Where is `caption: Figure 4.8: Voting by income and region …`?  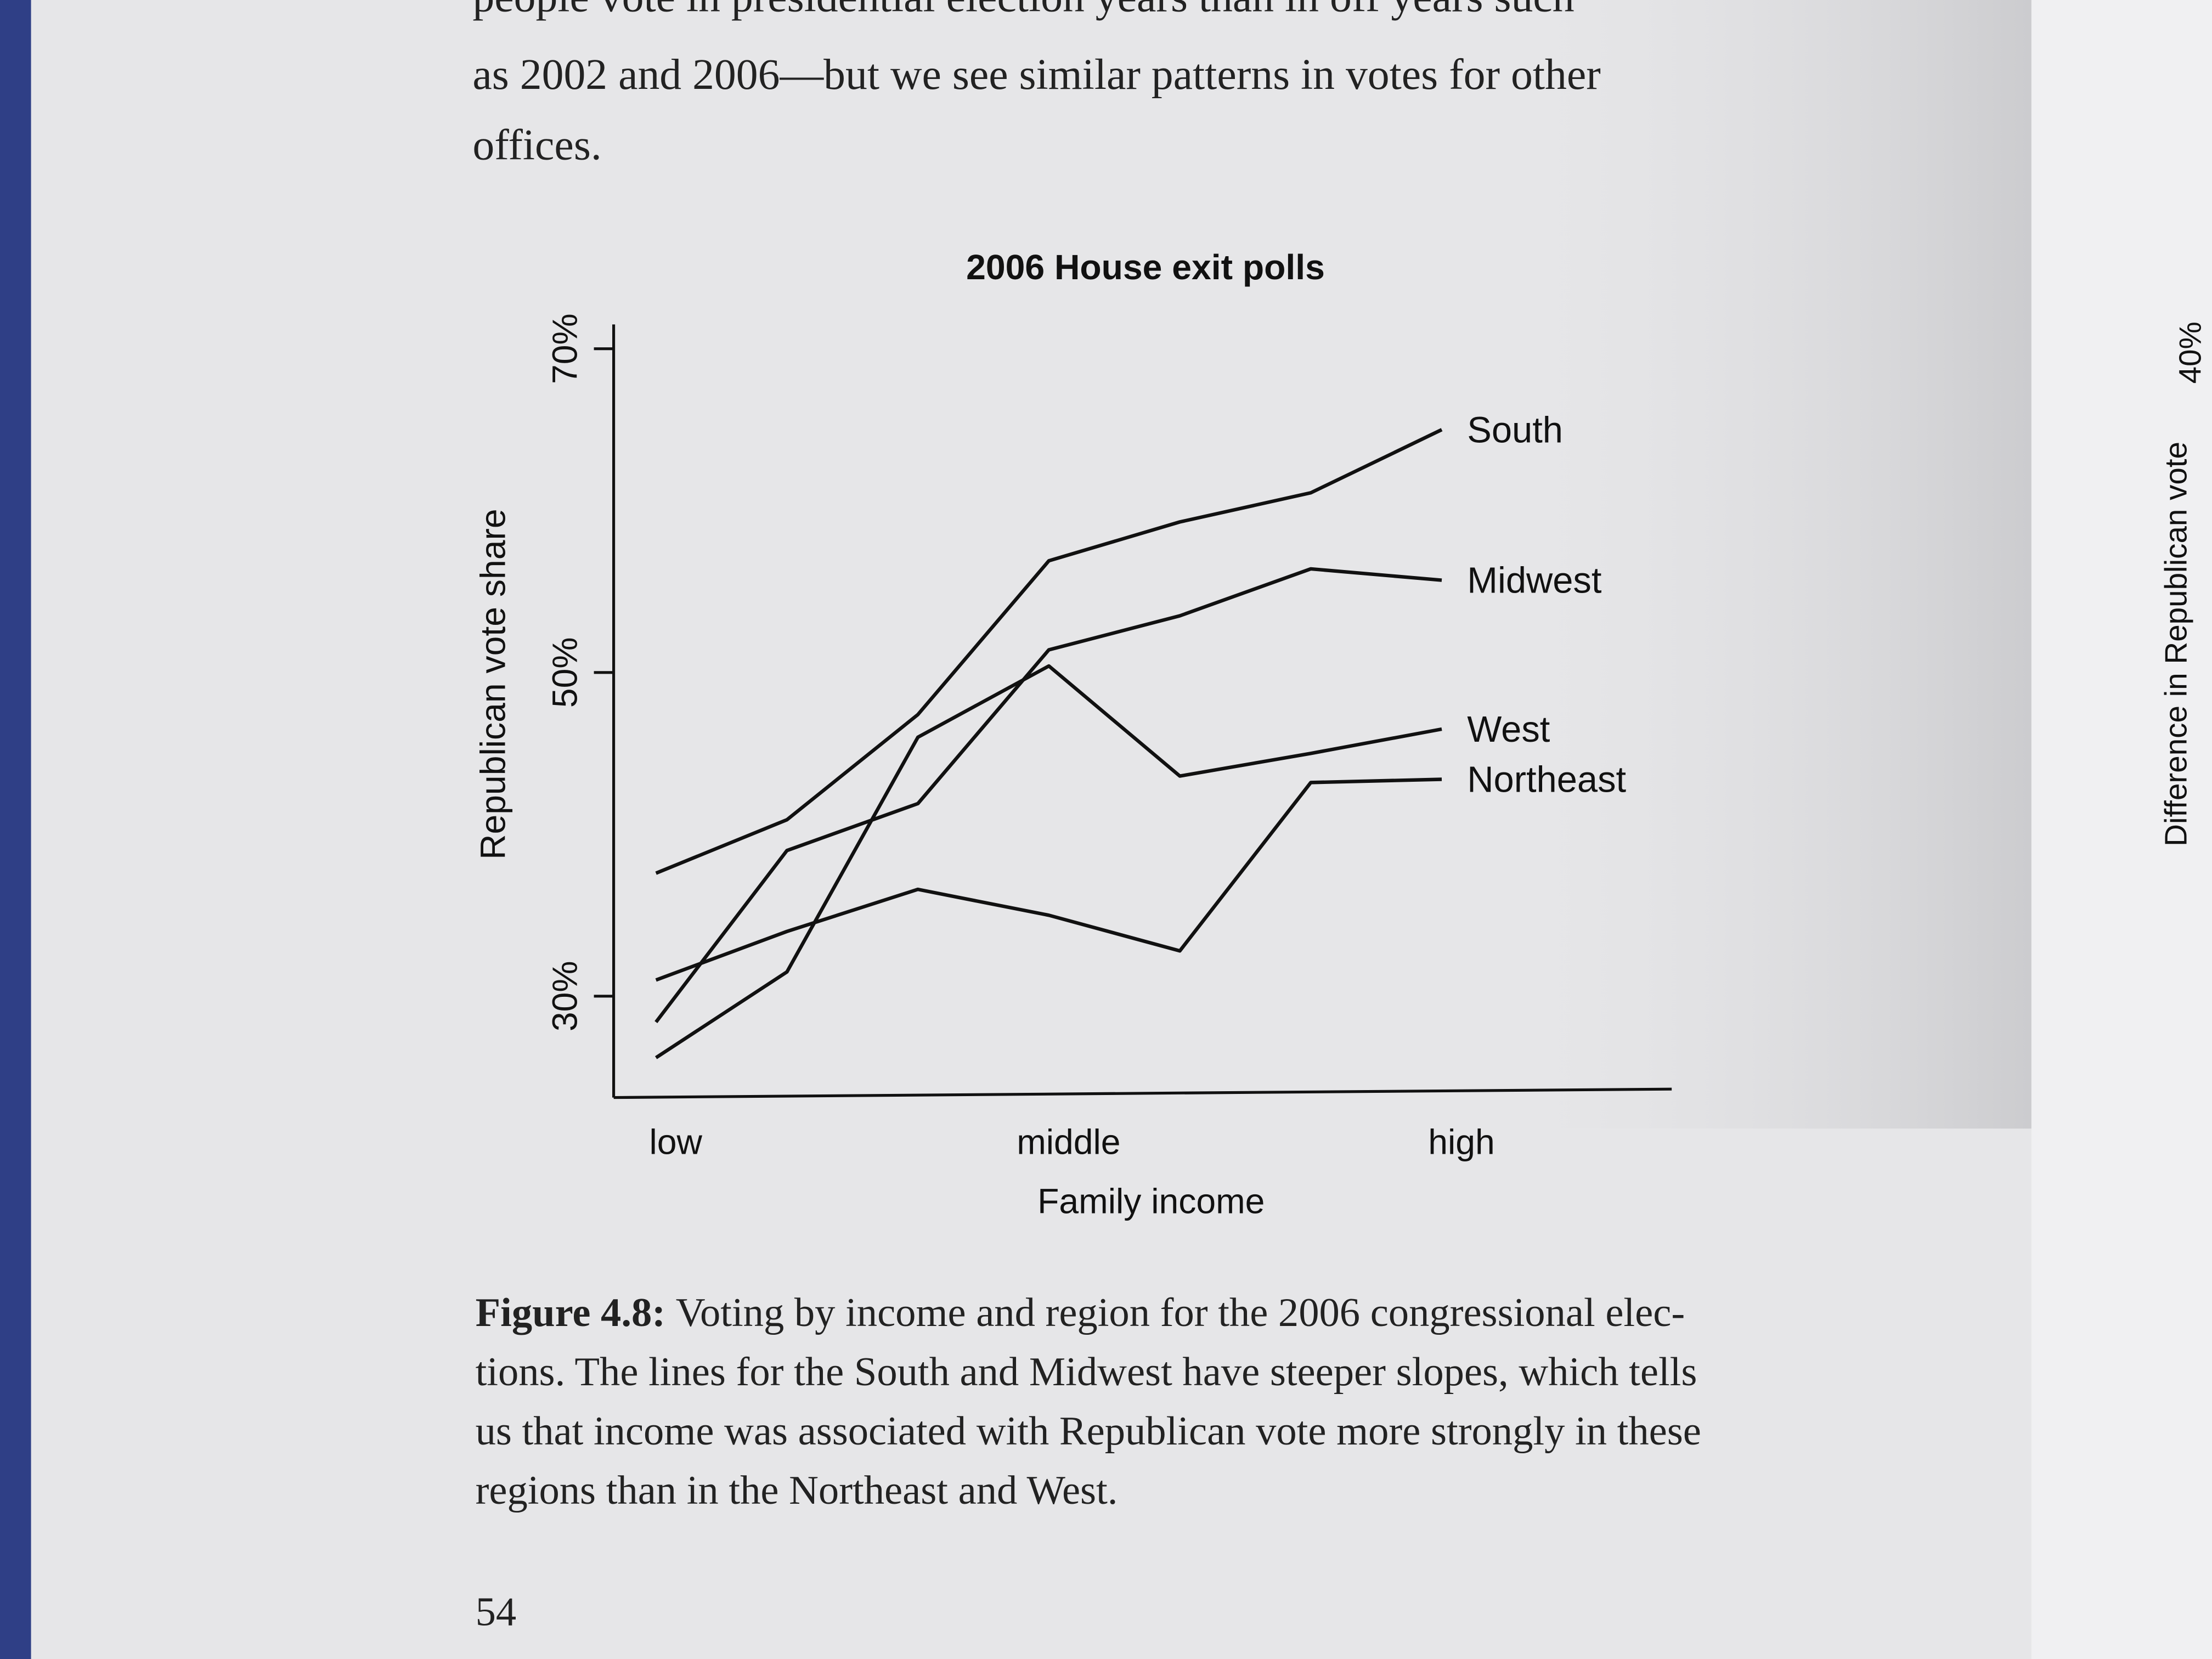
caption: Figure 4.8: Voting by income and region … is located at coordinates (1080, 1312).